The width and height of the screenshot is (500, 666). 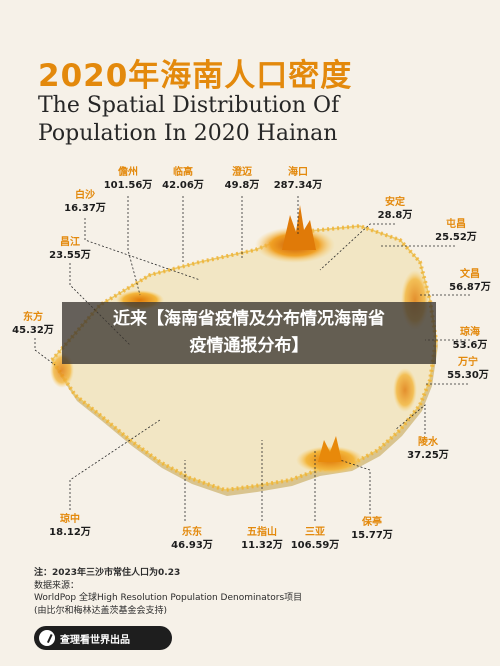 I want to click on sanya-peak, so click(x=330, y=449).